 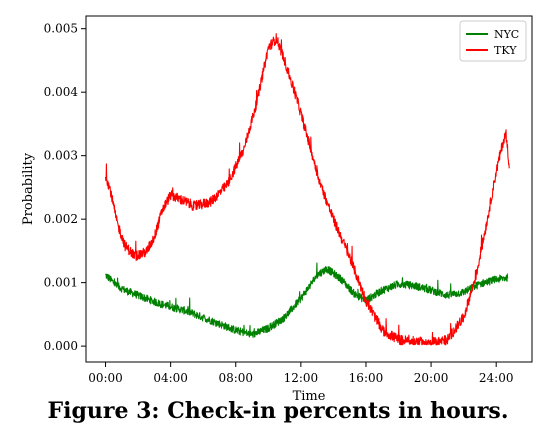 What do you see at coordinates (301, 378) in the screenshot?
I see `x-tick-label: 12:00` at bounding box center [301, 378].